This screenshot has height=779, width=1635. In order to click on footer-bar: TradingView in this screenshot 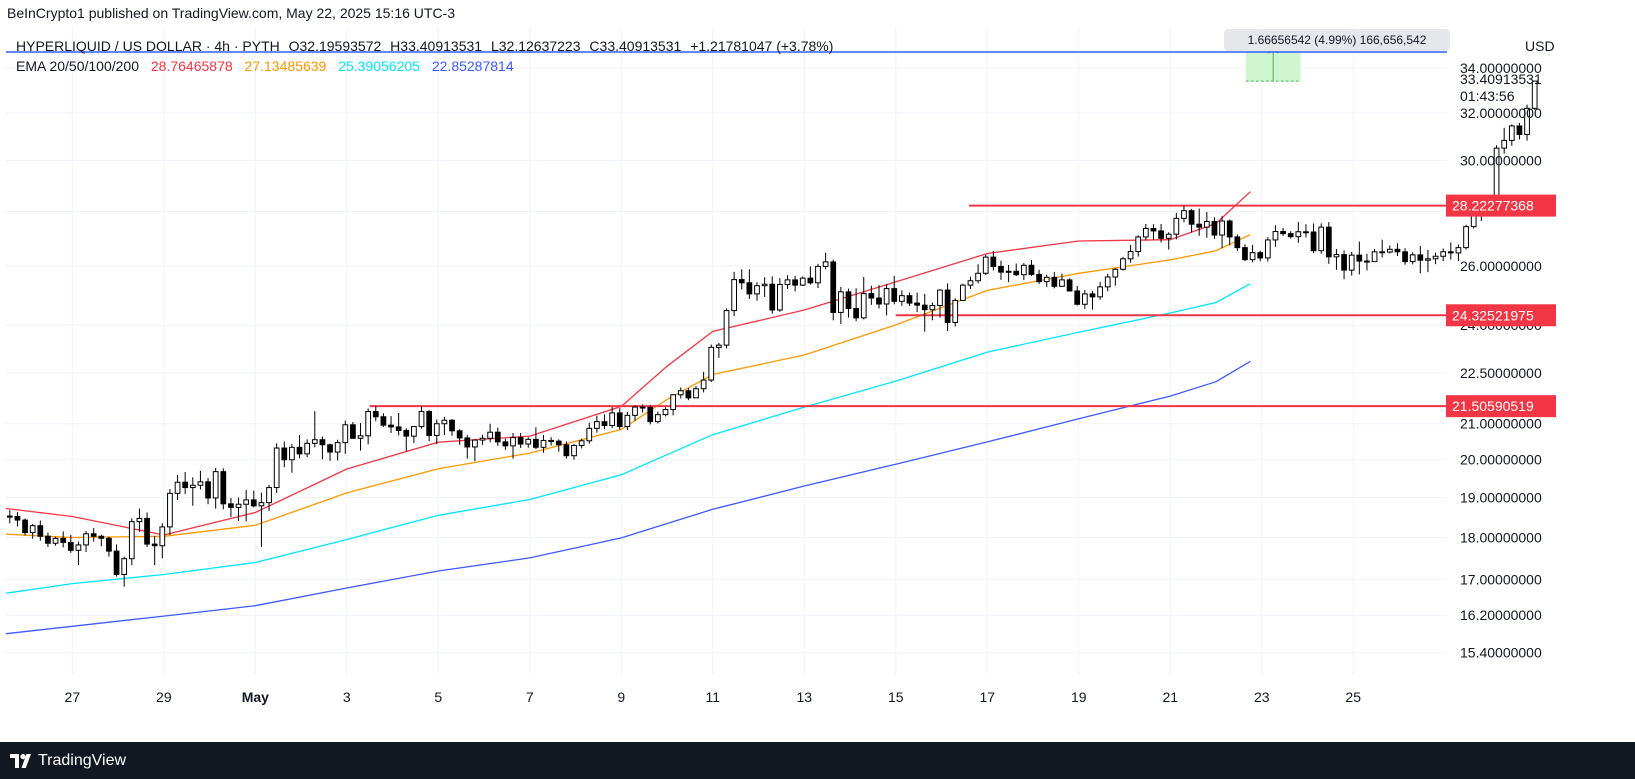, I will do `click(817, 760)`.